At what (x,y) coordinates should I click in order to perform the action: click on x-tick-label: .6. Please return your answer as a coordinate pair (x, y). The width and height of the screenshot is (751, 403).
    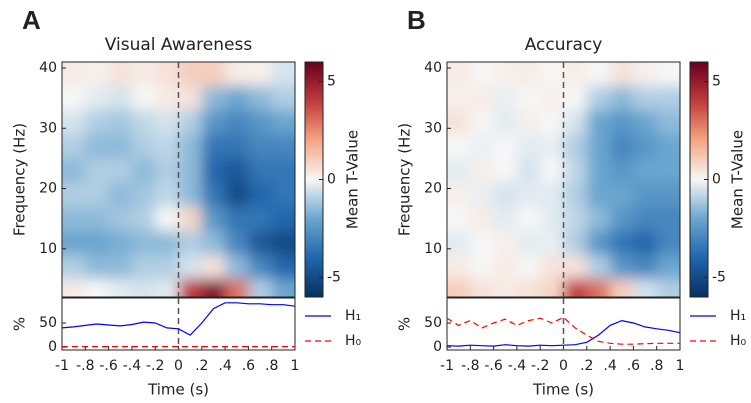
    Looking at the image, I should click on (248, 366).